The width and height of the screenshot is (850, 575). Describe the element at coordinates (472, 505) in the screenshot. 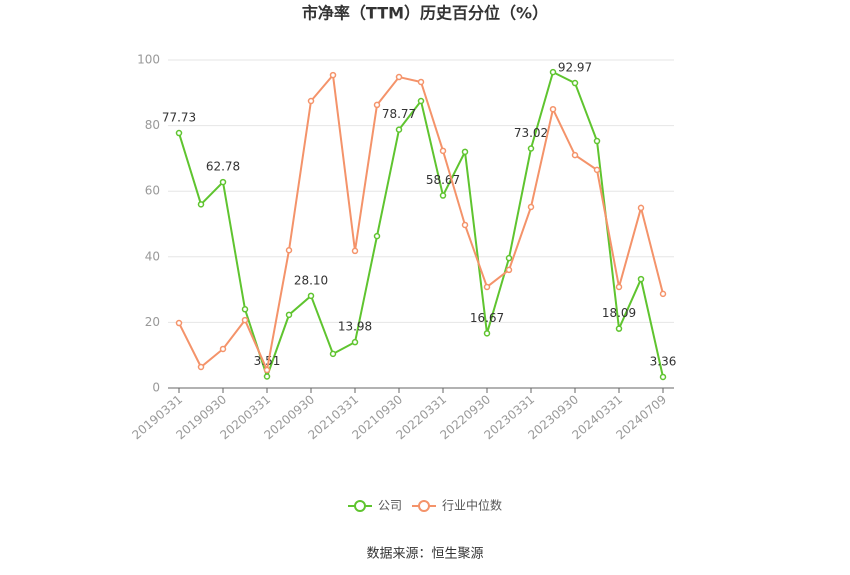

I see `legend-label: 行业中位数` at that location.